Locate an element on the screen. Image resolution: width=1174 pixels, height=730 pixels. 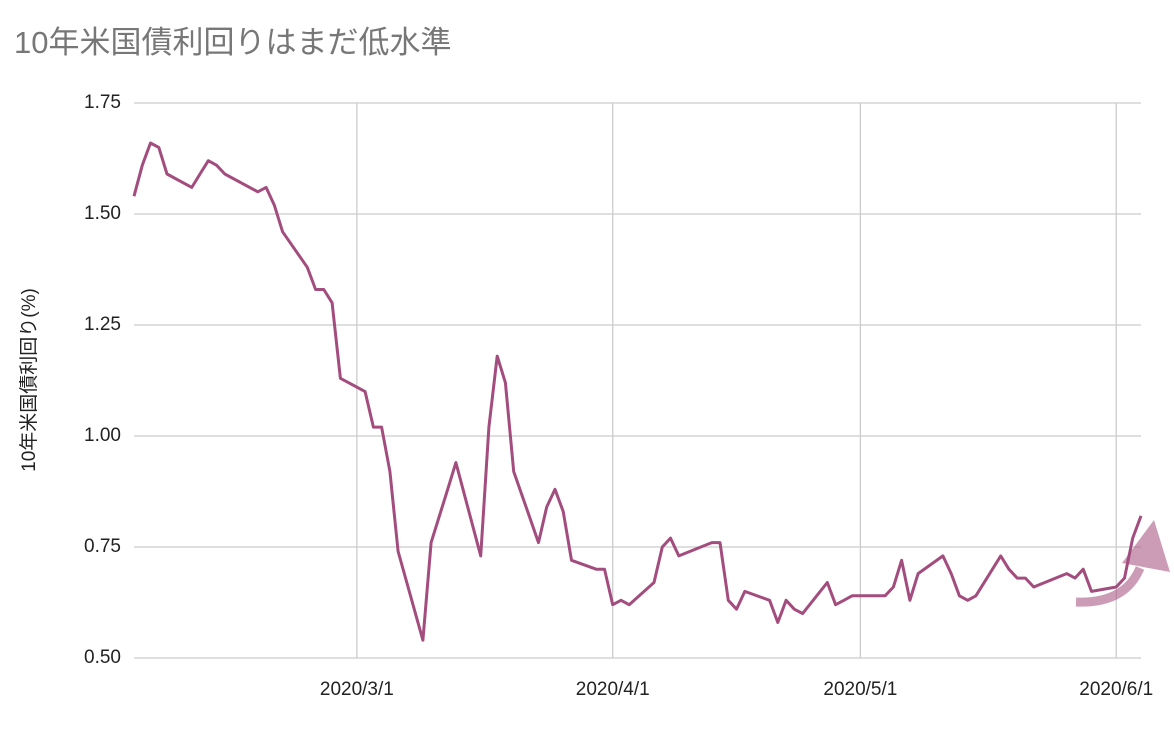
arrow-annotation is located at coordinates (1122, 563).